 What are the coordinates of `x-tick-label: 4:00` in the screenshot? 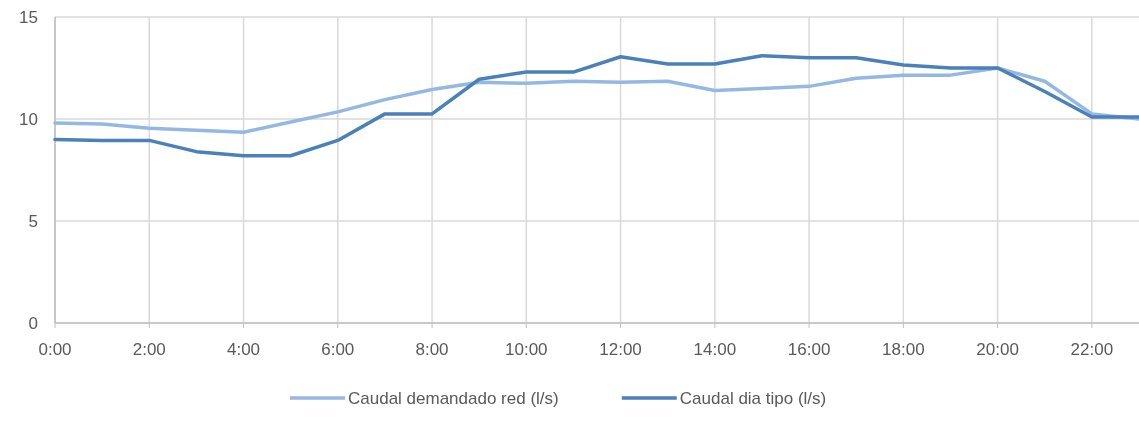 It's located at (243, 349).